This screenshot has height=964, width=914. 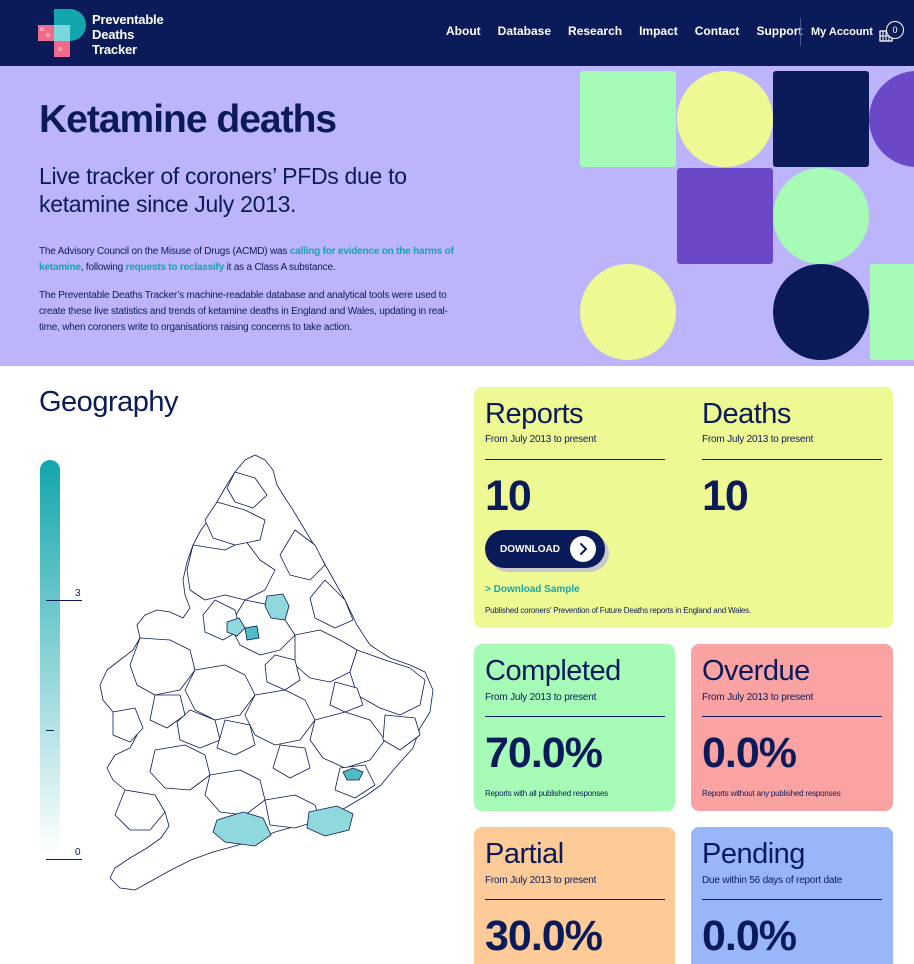 I want to click on partial-title: Partial, so click(x=524, y=854).